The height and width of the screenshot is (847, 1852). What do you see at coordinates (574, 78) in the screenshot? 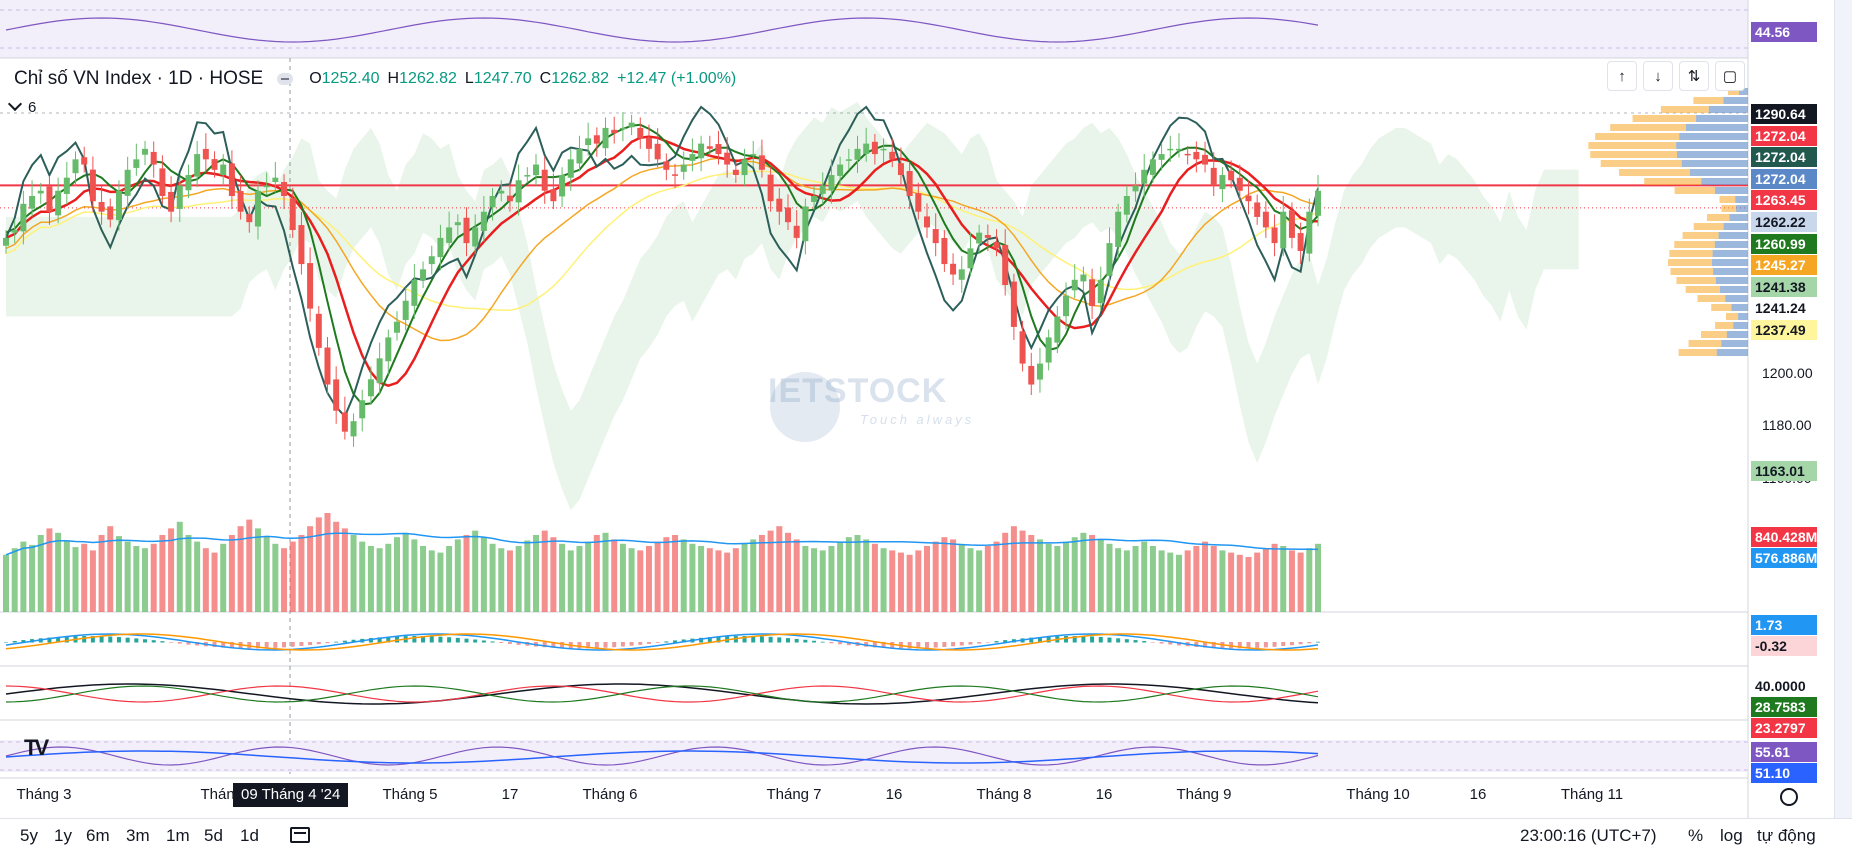
I see `close-value: C1262.82` at bounding box center [574, 78].